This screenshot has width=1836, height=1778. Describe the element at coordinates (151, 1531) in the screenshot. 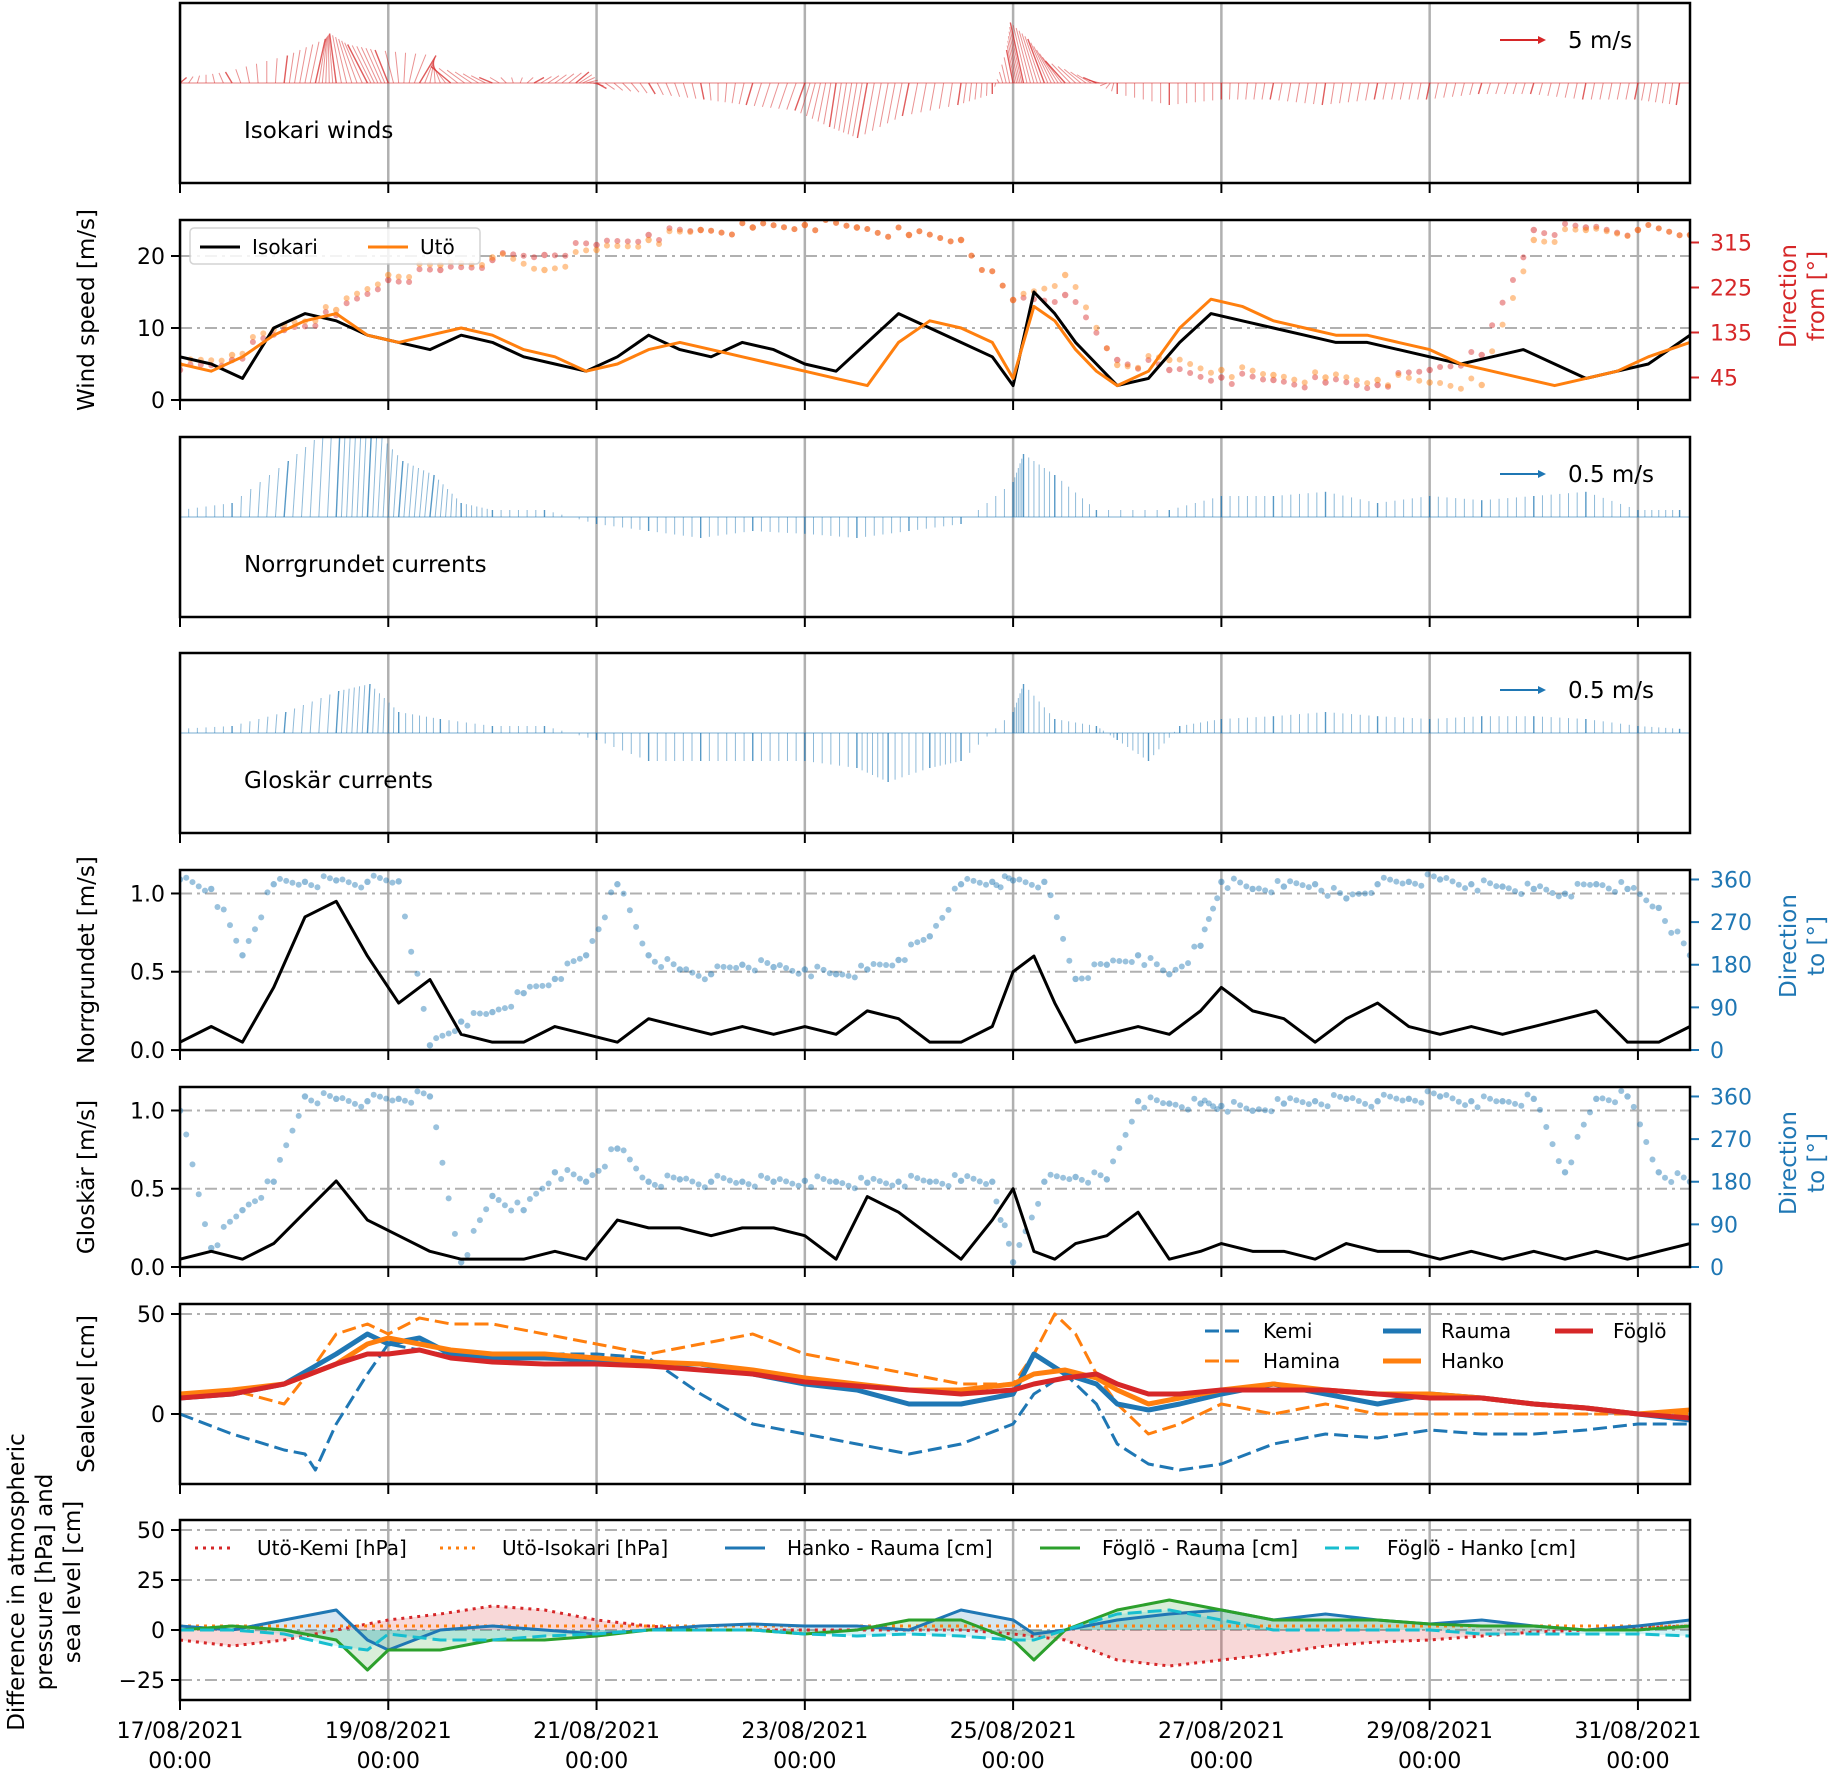

I see `left-tick-label: 50` at that location.